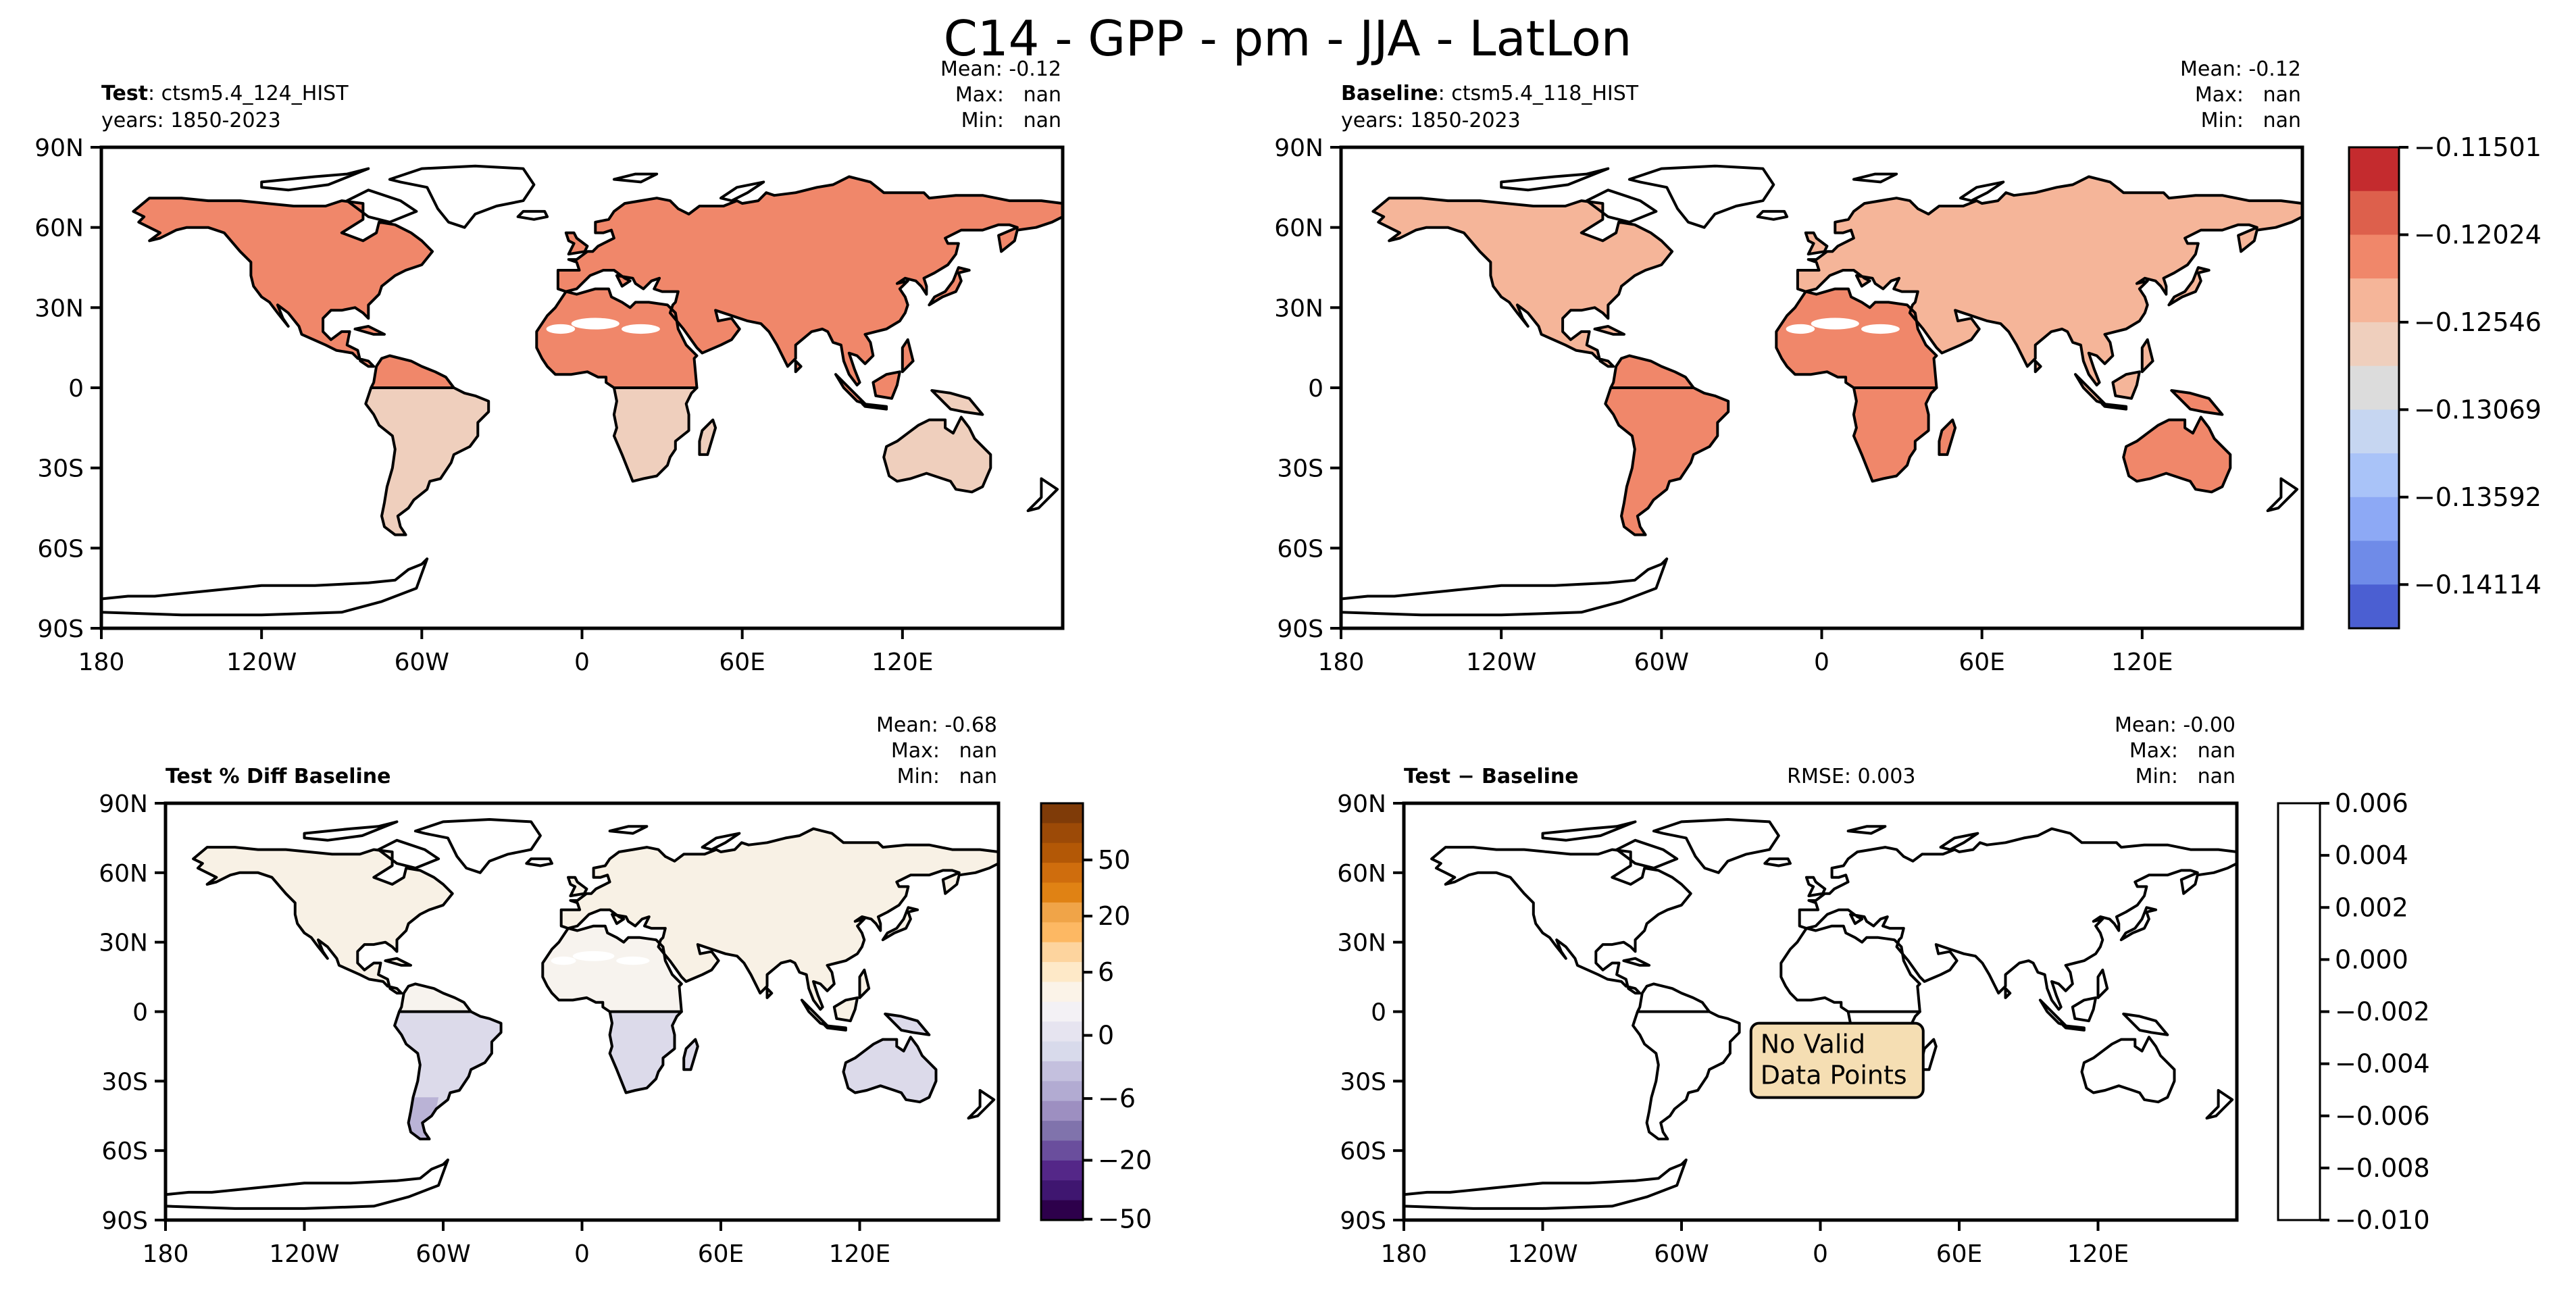  What do you see at coordinates (461, 197) in the screenshot?
I see `region-greenland_ice` at bounding box center [461, 197].